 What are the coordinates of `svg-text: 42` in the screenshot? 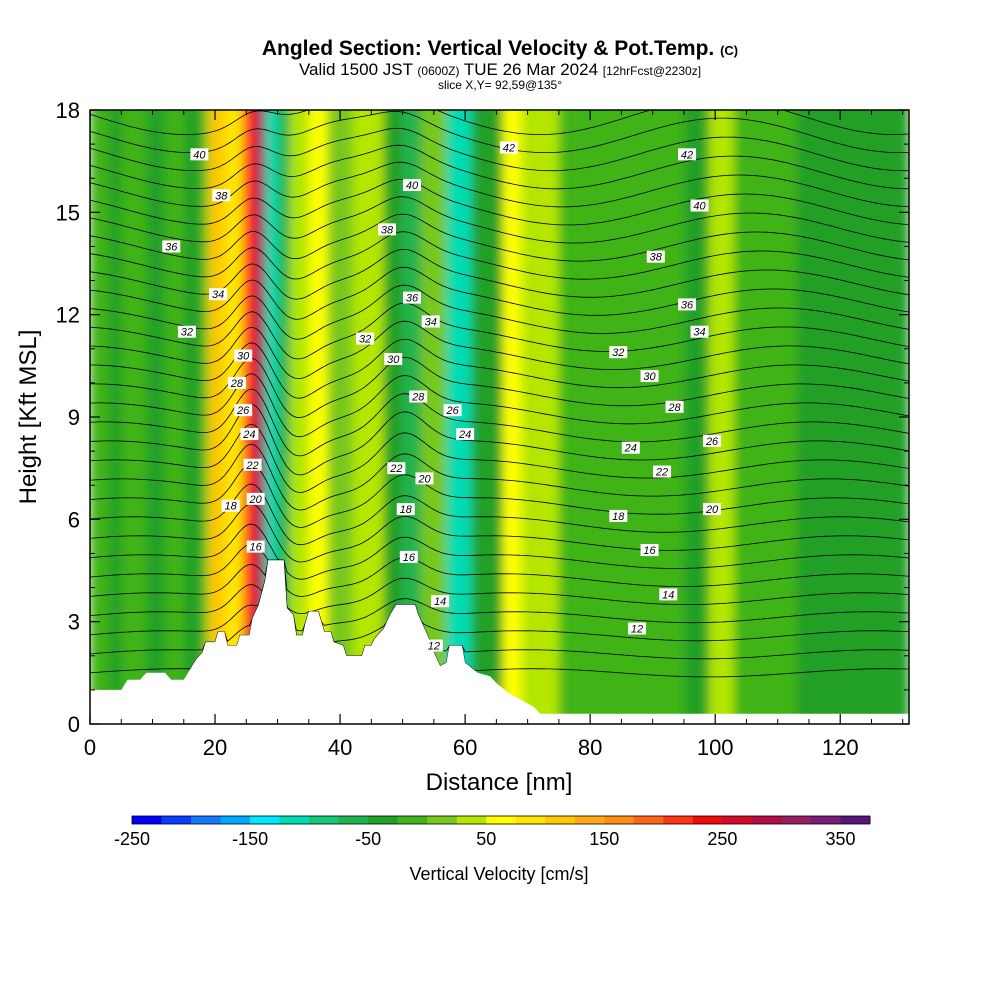 It's located at (687, 155).